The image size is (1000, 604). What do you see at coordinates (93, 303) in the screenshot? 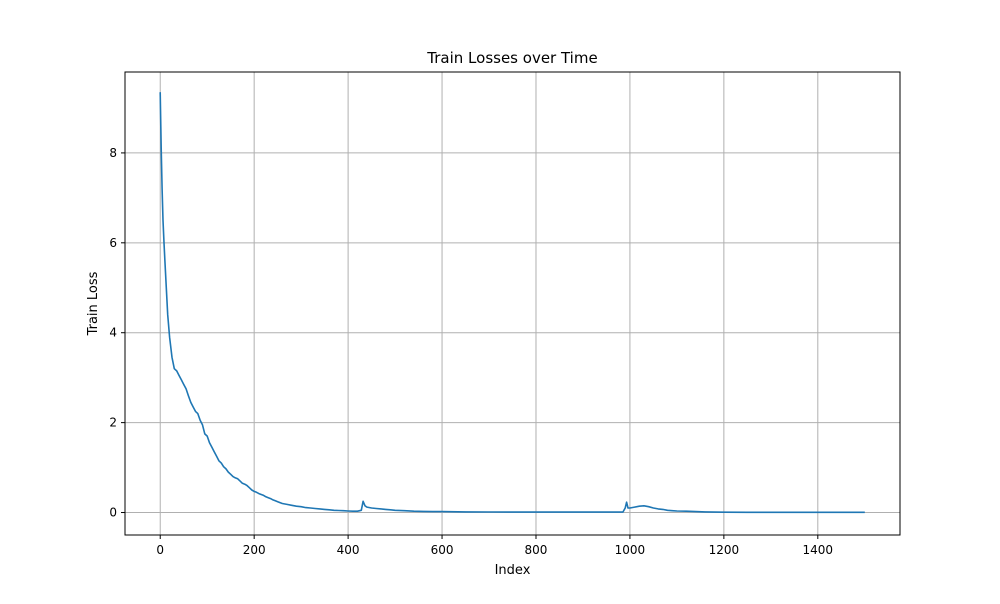
I see `y-axis-label: Train Loss` at bounding box center [93, 303].